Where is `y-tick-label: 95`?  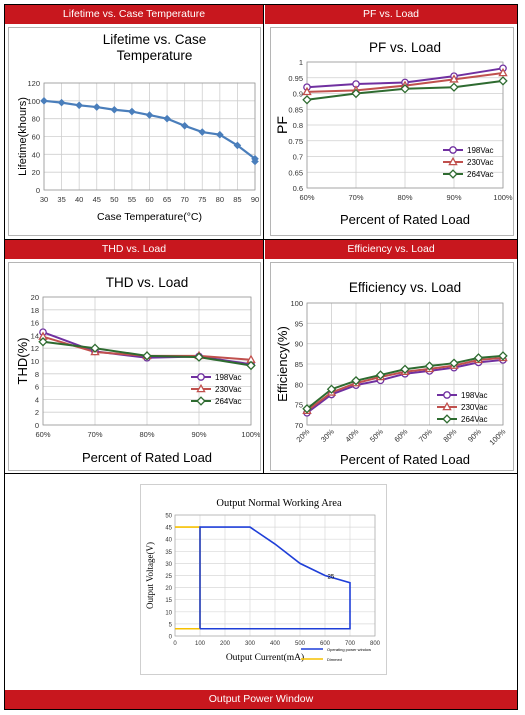 y-tick-label: 95 is located at coordinates (299, 323).